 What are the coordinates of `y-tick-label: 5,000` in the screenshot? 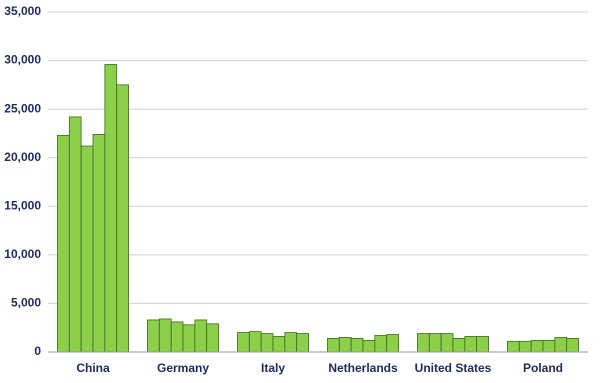 It's located at (26, 303).